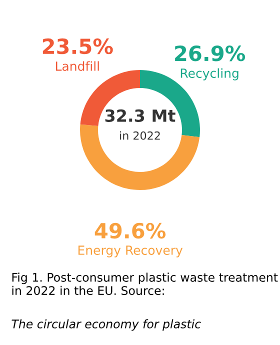 The width and height of the screenshot is (280, 345). Describe the element at coordinates (106, 325) in the screenshot. I see `text: The circular economy for plastic` at that location.